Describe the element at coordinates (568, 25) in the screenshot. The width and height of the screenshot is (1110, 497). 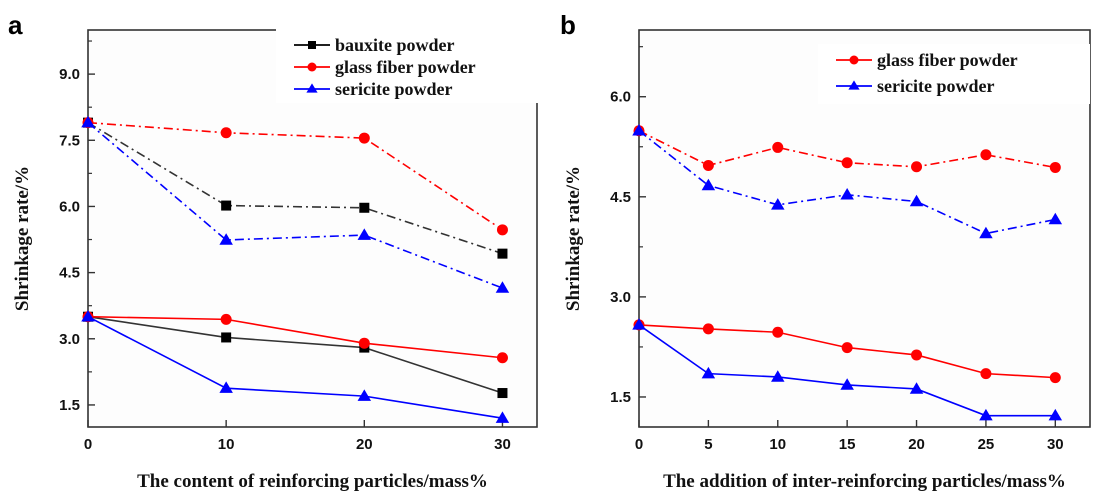
I see `panel-label-b: b` at that location.